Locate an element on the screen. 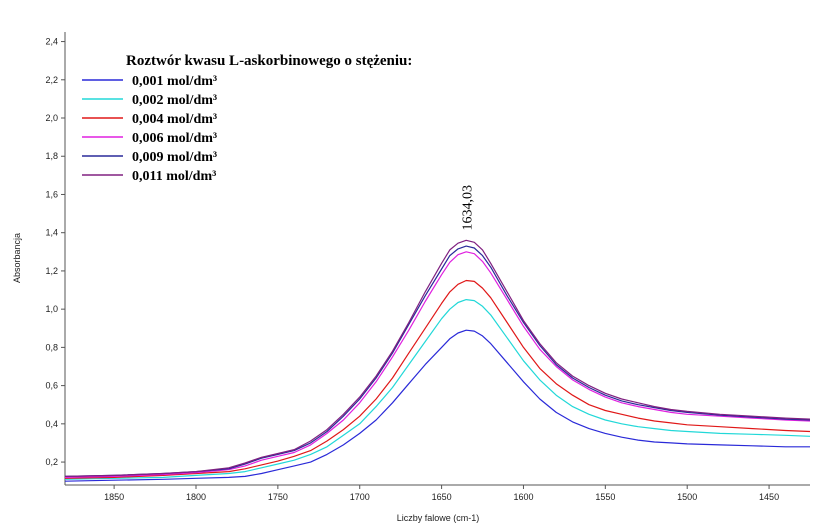  y-tick-label: 1,4 is located at coordinates (51, 233).